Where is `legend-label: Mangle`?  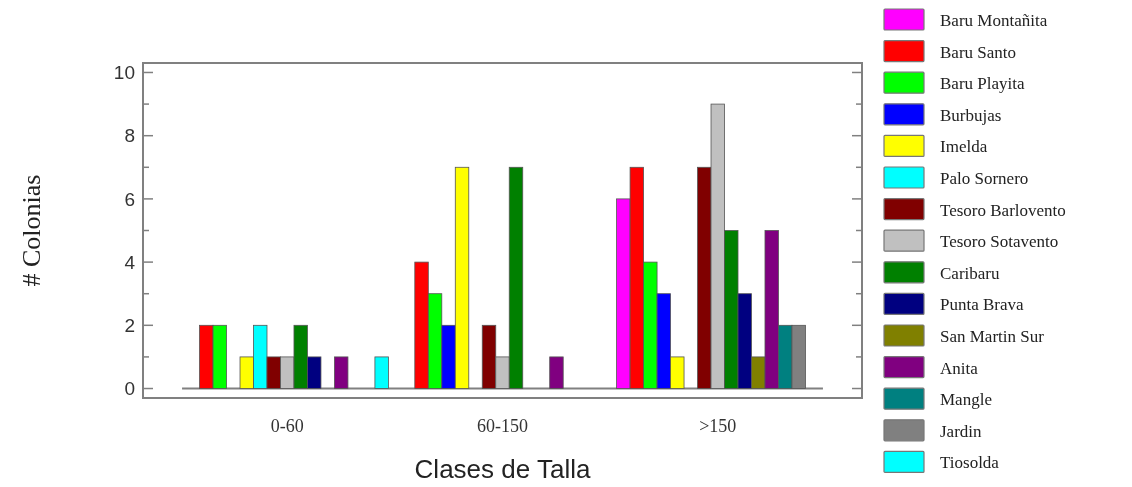 legend-label: Mangle is located at coordinates (966, 400).